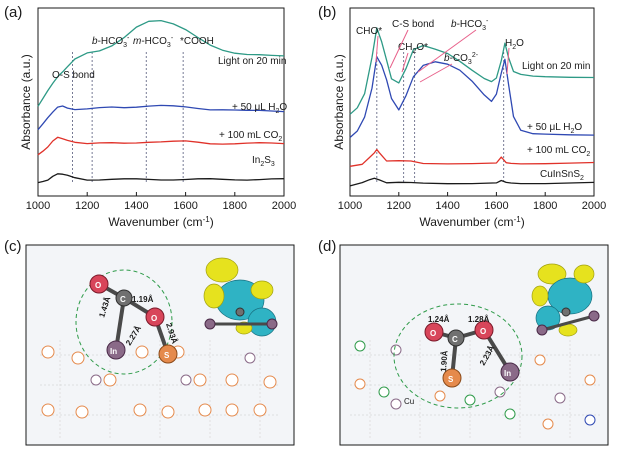 The width and height of the screenshot is (632, 451). What do you see at coordinates (197, 41) in the screenshot?
I see `anno-cooh: *COOH` at bounding box center [197, 41].